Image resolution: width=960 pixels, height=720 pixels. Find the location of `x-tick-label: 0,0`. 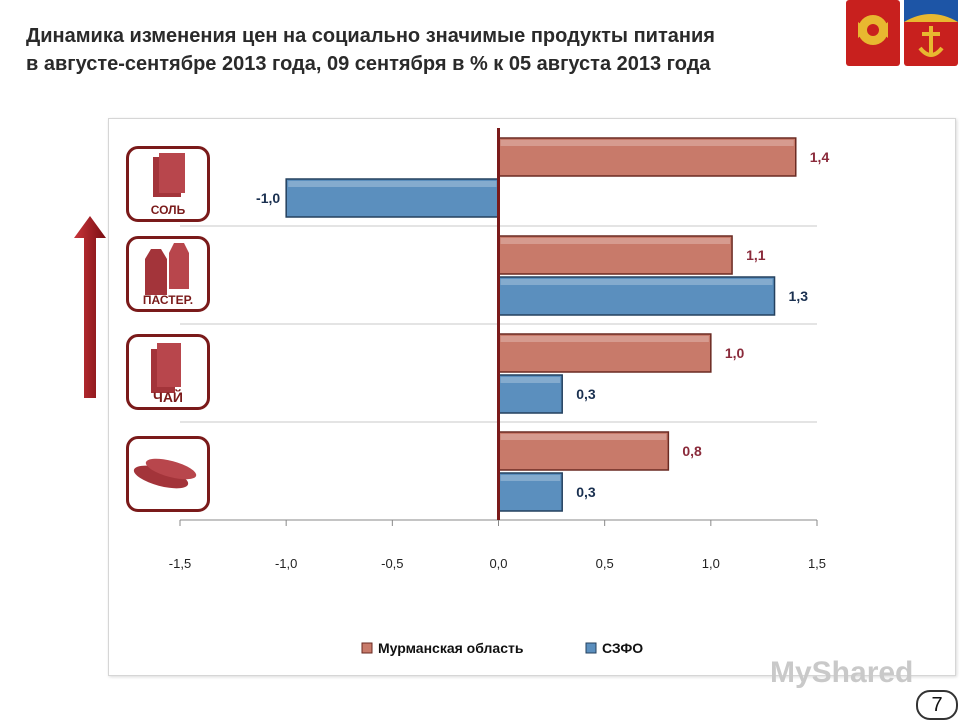

x-tick-label: 0,0 is located at coordinates (498, 563).